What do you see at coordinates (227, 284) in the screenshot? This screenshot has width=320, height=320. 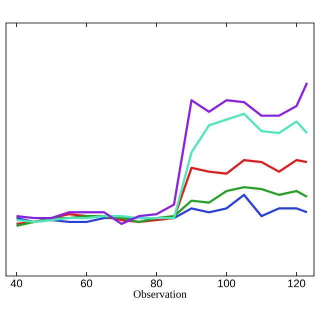 I see `x-tick-label: 100` at bounding box center [227, 284].